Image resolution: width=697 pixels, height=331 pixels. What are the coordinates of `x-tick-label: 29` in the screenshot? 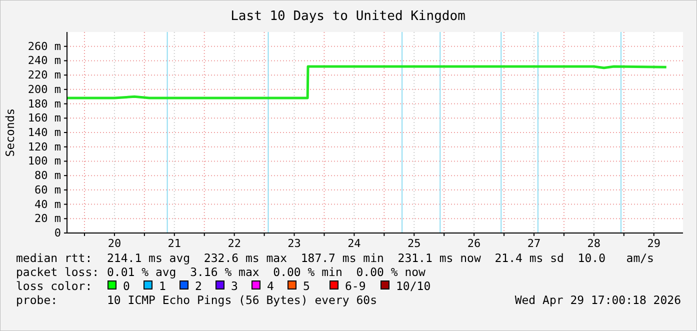 It's located at (653, 243).